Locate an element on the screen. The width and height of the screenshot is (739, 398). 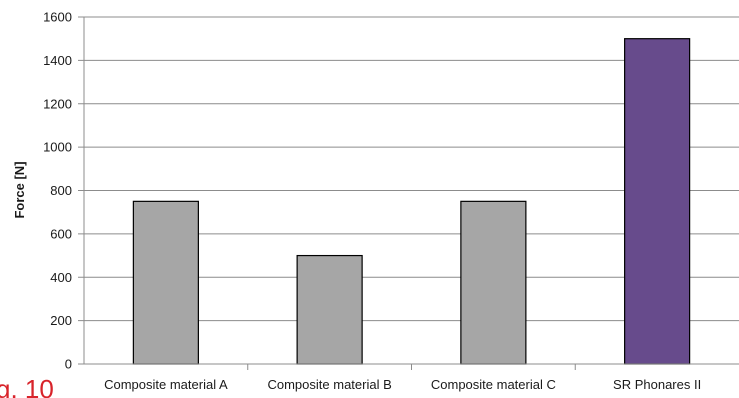
y-tick-label: 1000 is located at coordinates (57, 147).